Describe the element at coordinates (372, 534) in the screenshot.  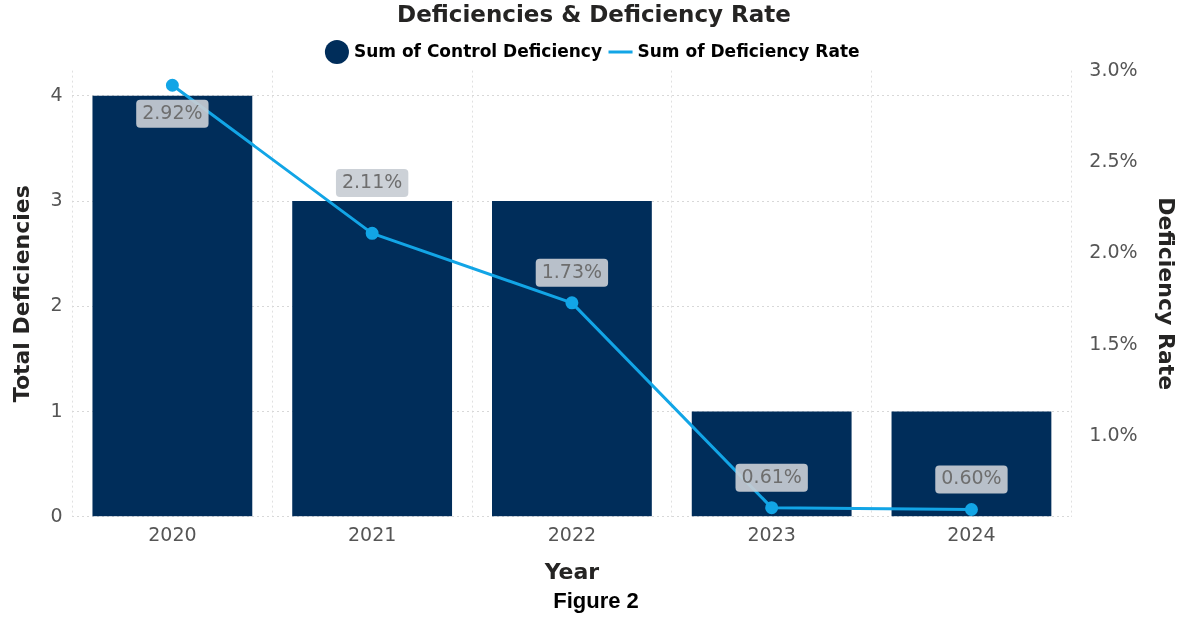
I see `x-tick-label: 2021` at that location.